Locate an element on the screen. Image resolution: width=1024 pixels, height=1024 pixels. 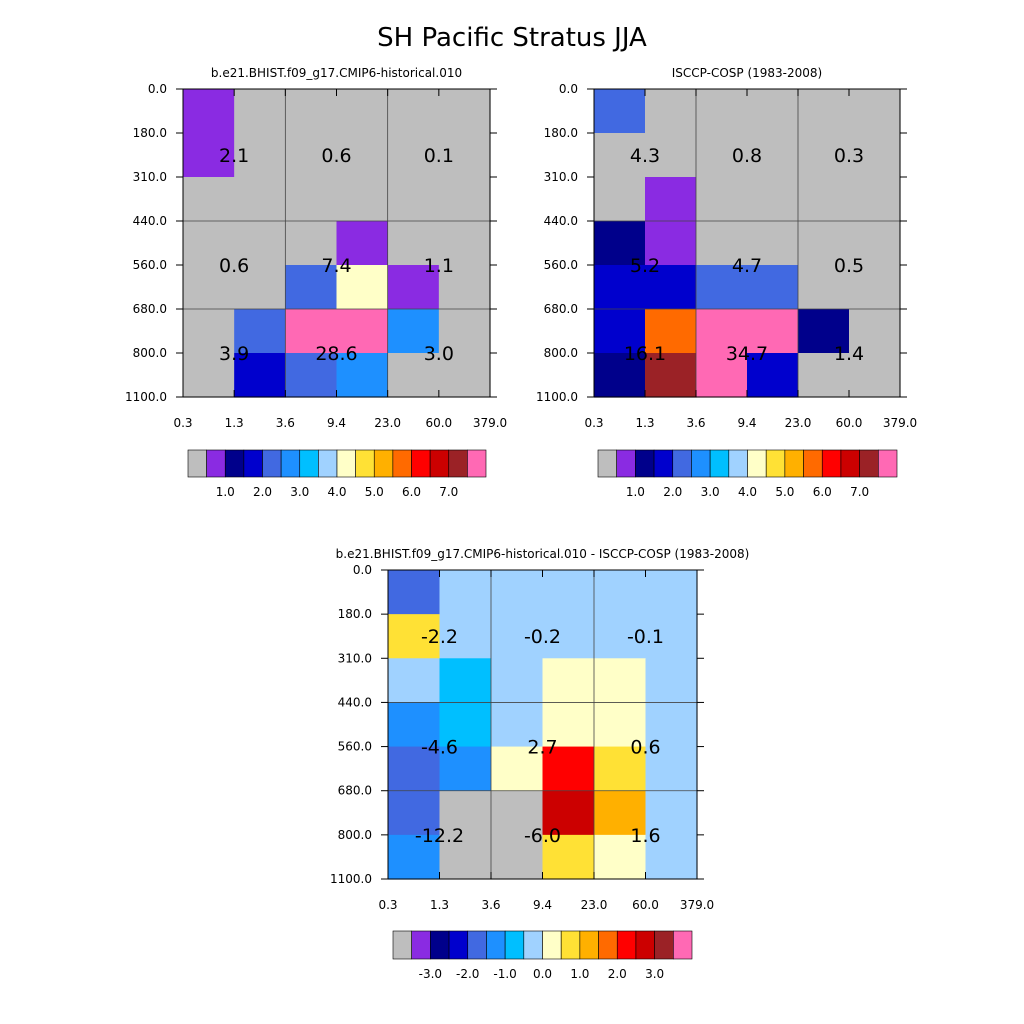
block-value-label: 34.7 is located at coordinates (747, 354).